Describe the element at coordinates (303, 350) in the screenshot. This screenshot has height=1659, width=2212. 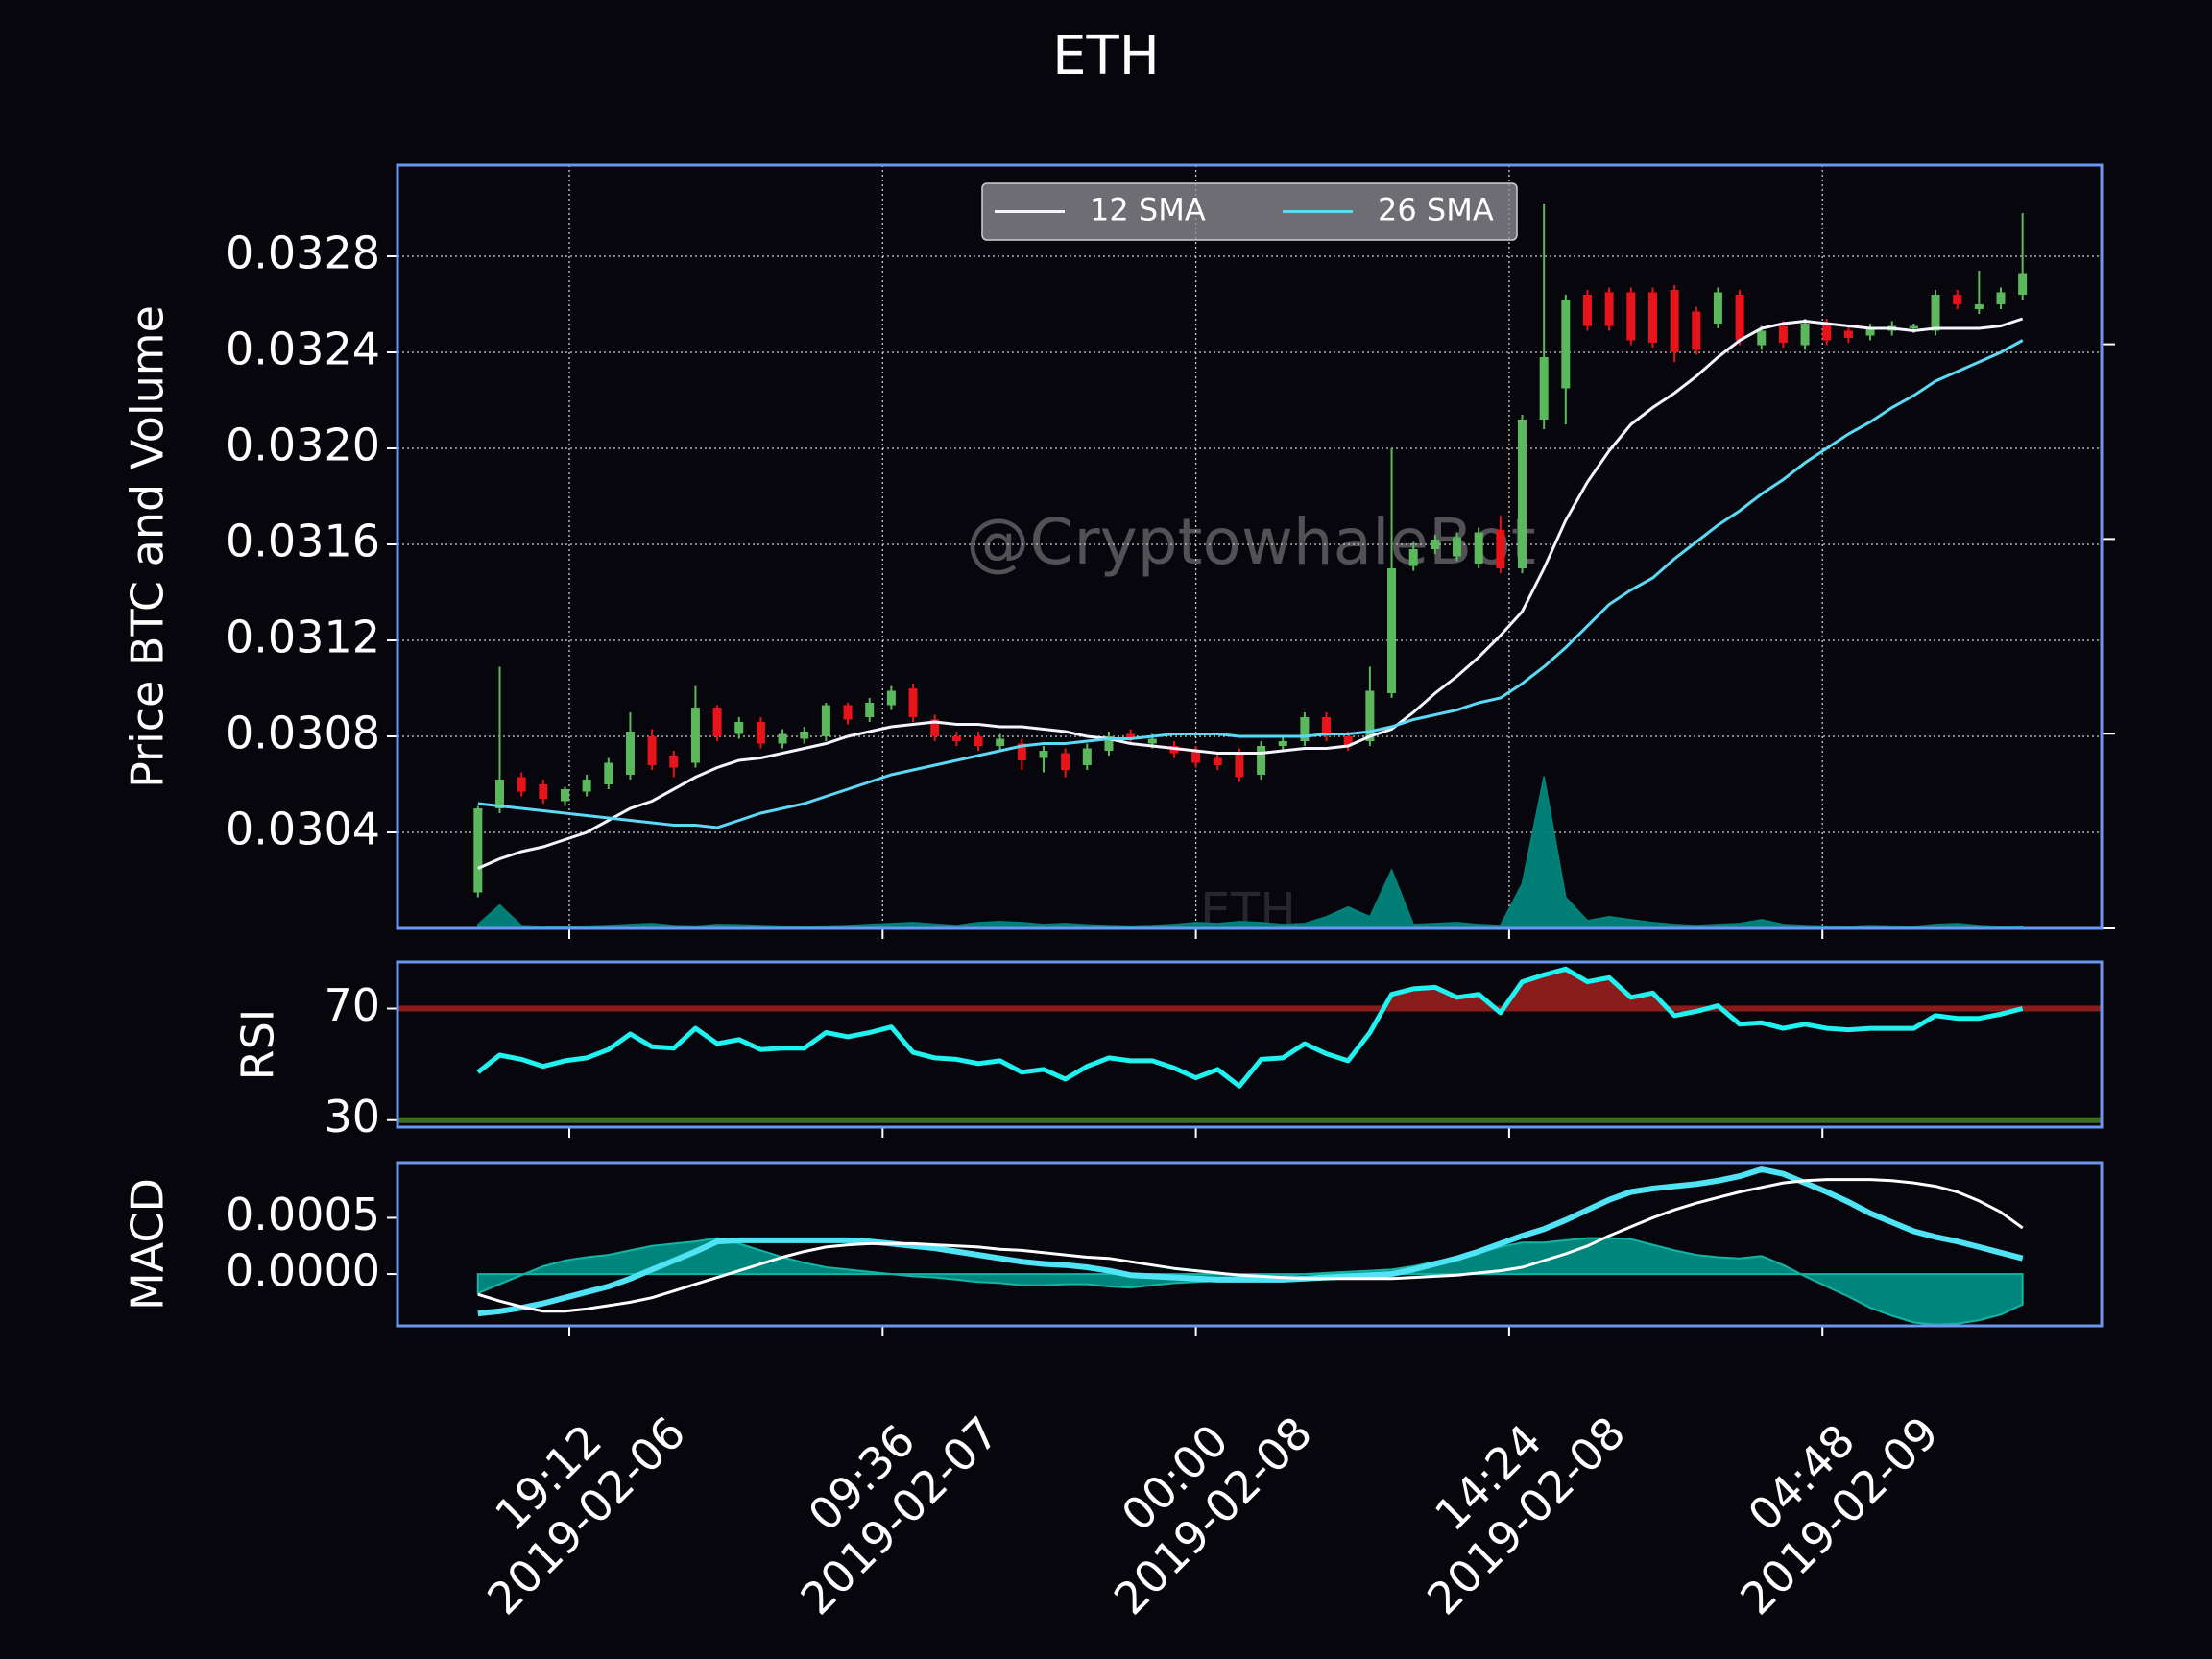
I see `y-tick-label: 0.0324` at that location.